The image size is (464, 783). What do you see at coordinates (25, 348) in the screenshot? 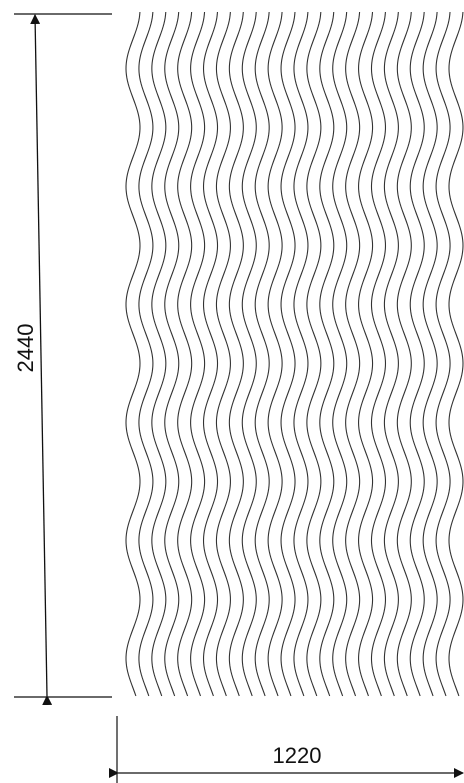
I see `height-dimension-label: 2440` at bounding box center [25, 348].